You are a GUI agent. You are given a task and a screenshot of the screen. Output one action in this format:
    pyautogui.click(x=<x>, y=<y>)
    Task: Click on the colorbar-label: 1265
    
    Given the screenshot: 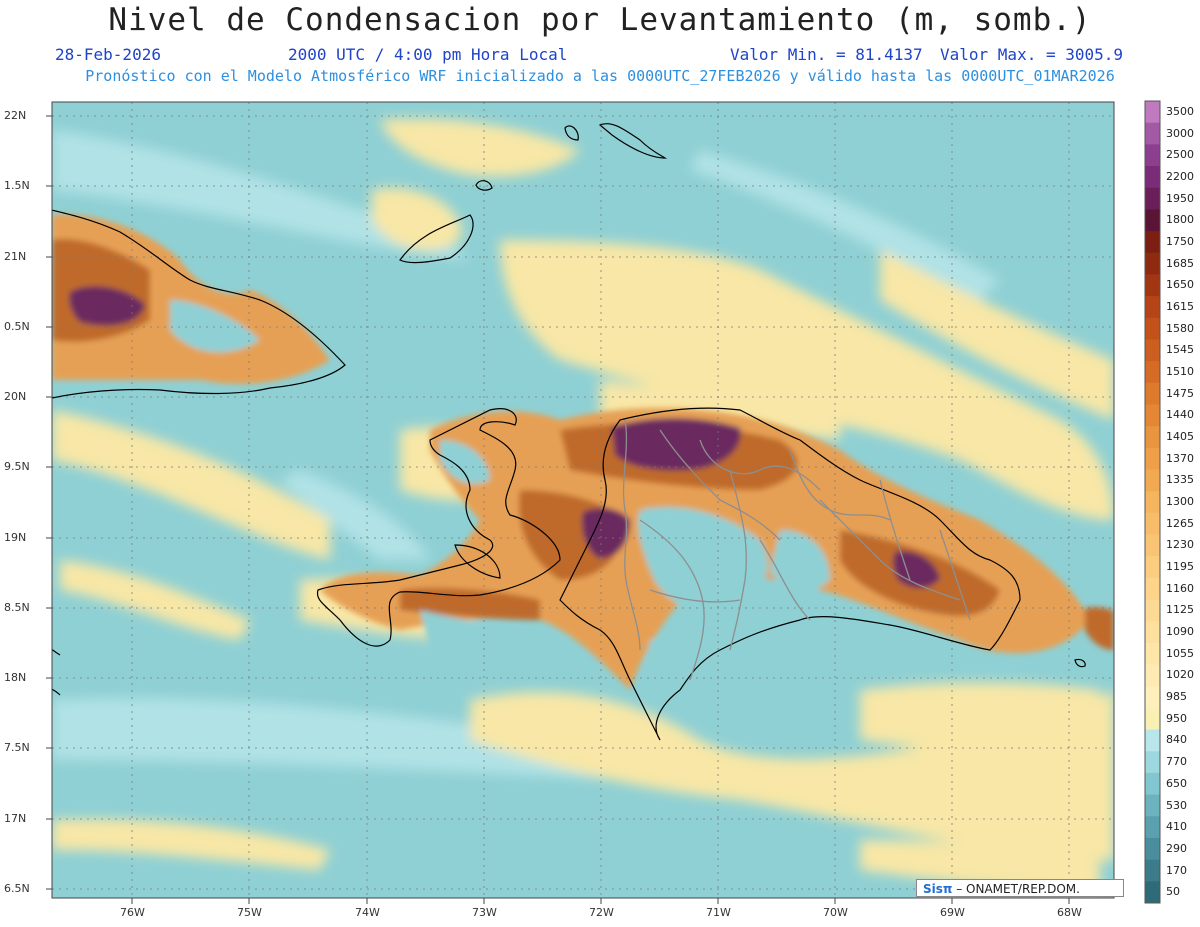 What is the action you would take?
    pyautogui.click(x=1180, y=523)
    